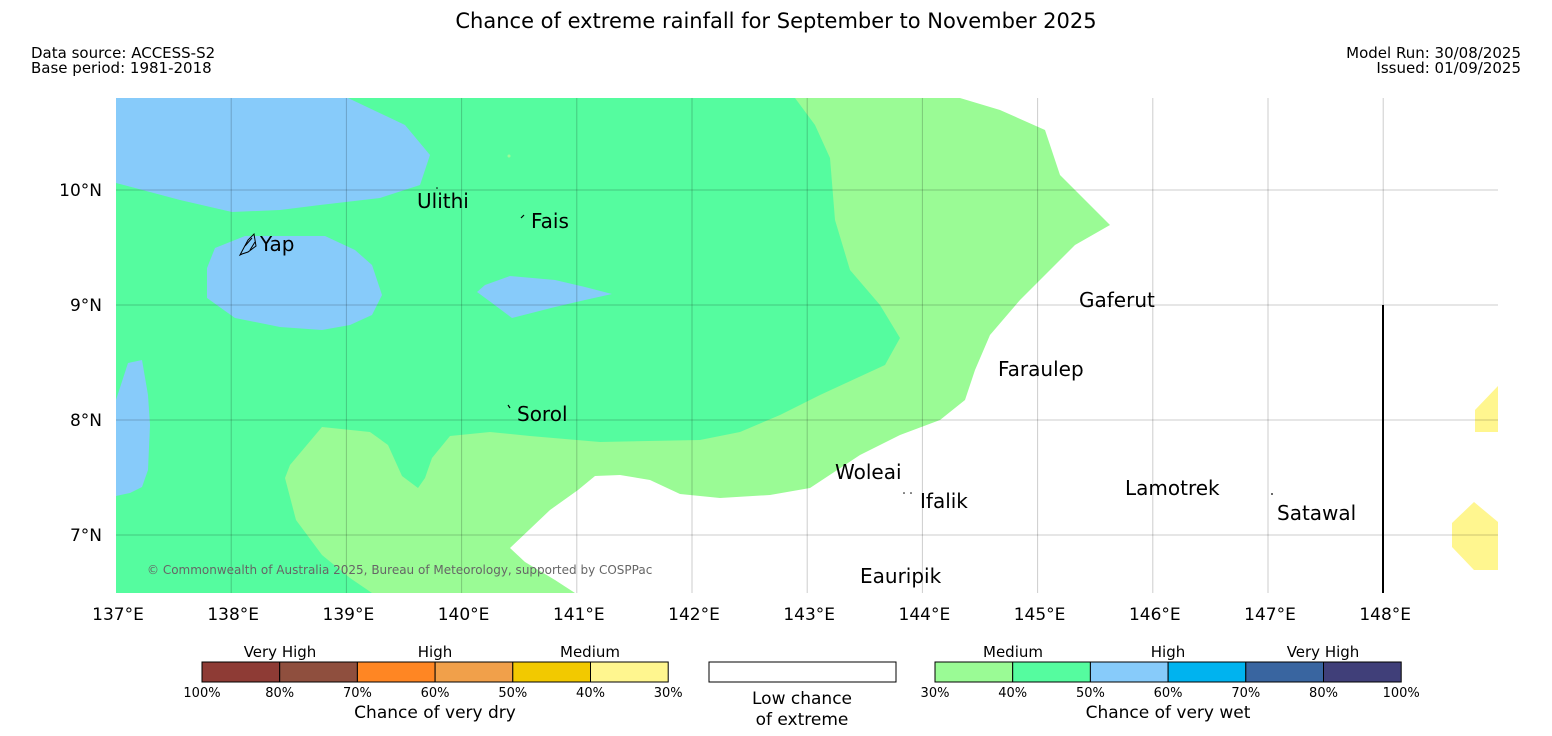 This screenshot has width=1552, height=736. I want to click on wet-category-very-high: Very High, so click(1323, 652).